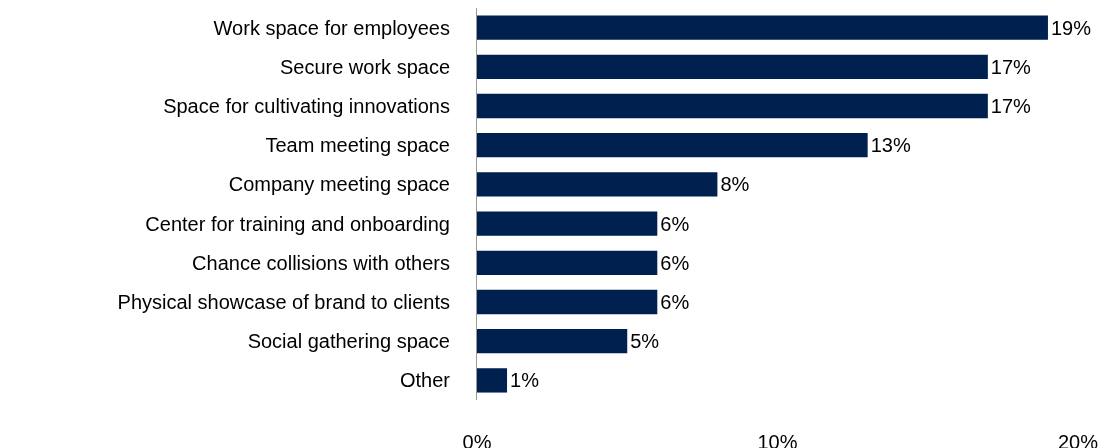 The image size is (1118, 448). Describe the element at coordinates (1071, 27) in the screenshot. I see `data-label: 19%` at that location.